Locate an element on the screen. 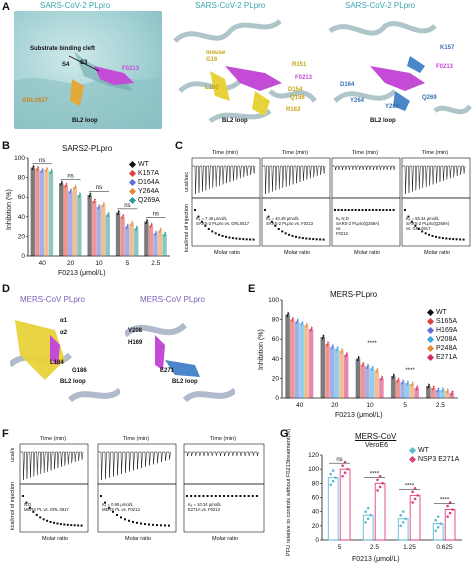 This screenshot has width=474, height=568. panel-letter-f: F is located at coordinates (5, 434).